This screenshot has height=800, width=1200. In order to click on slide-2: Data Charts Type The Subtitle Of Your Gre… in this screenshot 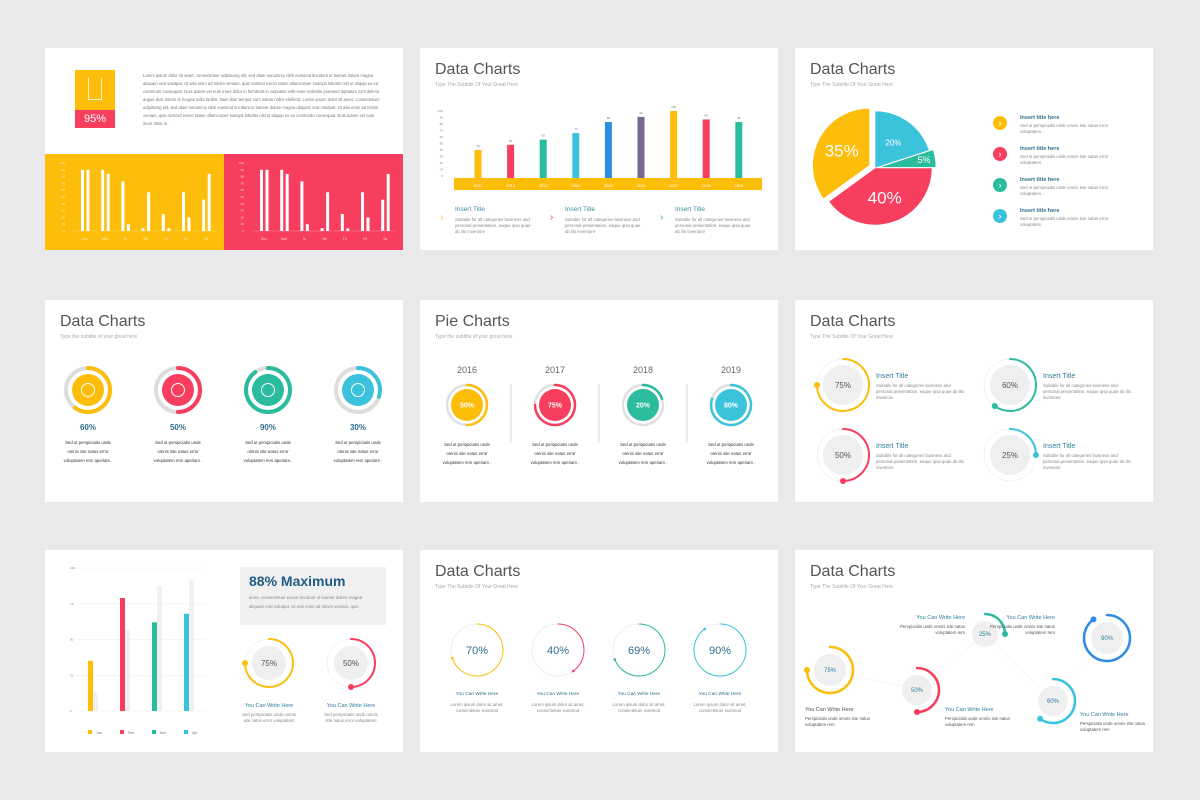, I will do `click(599, 149)`.